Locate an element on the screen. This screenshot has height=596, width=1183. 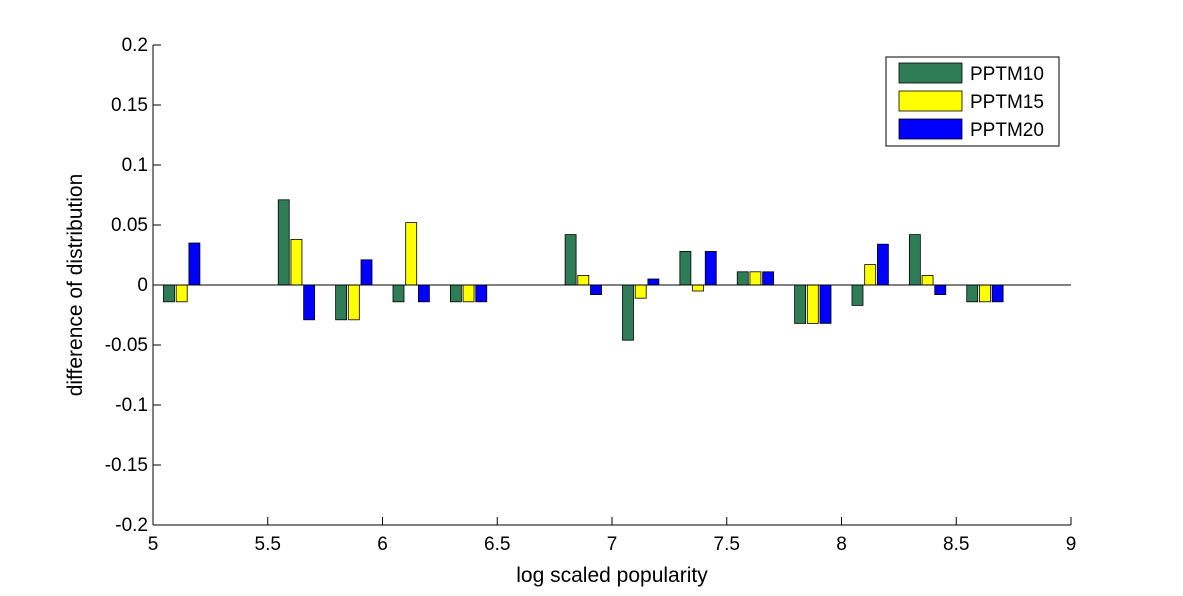
x-tick-label-8: 9 is located at coordinates (1071, 544).